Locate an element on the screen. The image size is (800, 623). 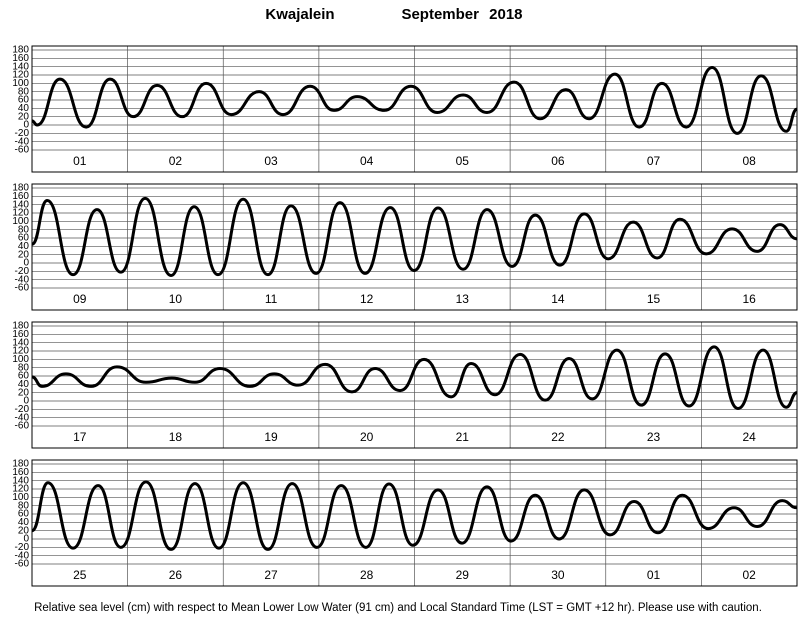
period-title: September 2018 is located at coordinates (461, 14).